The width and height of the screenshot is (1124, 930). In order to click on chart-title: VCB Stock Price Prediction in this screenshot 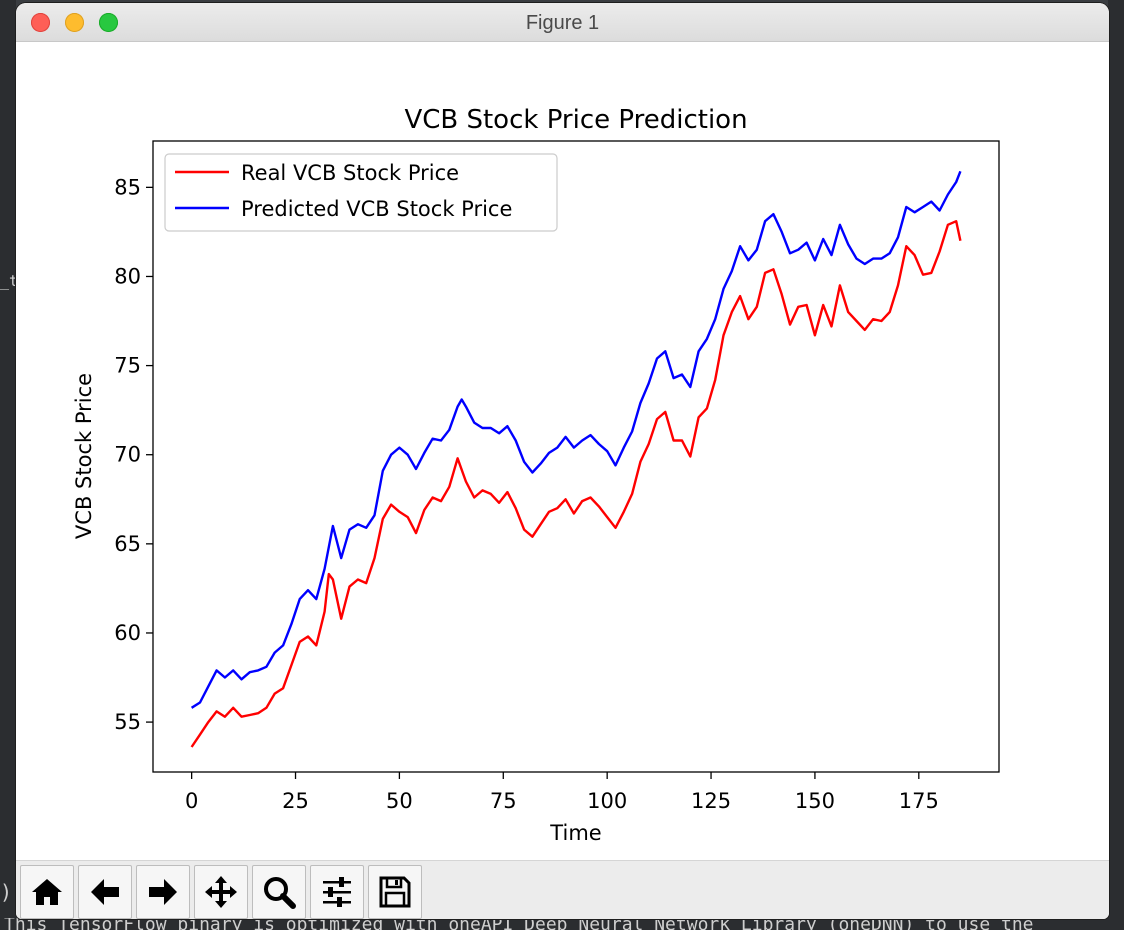, I will do `click(575, 120)`.